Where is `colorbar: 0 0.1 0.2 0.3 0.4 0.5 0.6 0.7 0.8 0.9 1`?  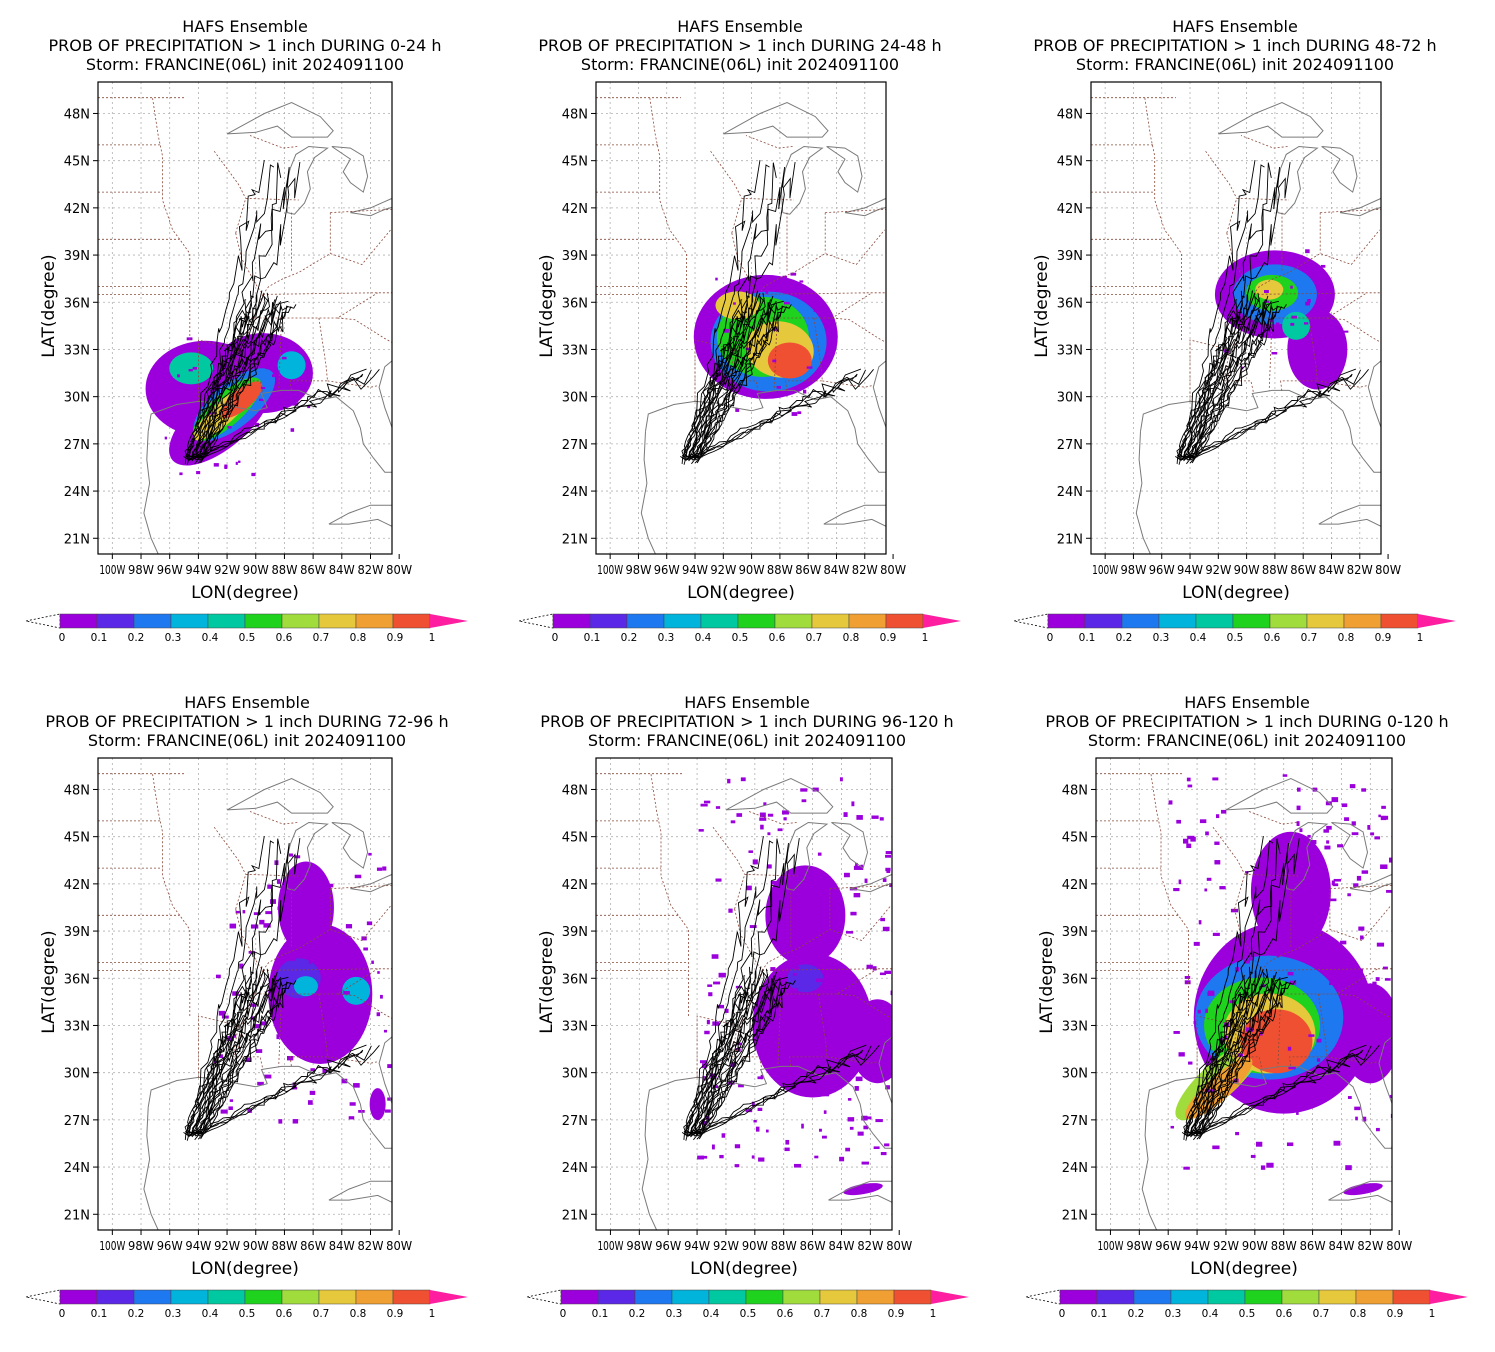
colorbar: 0 0.1 0.2 0.3 0.4 0.5 0.6 0.7 0.8 0.9 1 is located at coordinates (1234, 628).